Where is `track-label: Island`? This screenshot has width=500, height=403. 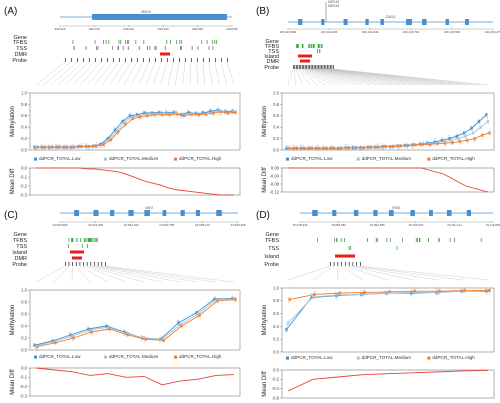 track-label: Island is located at coordinates (271, 257).